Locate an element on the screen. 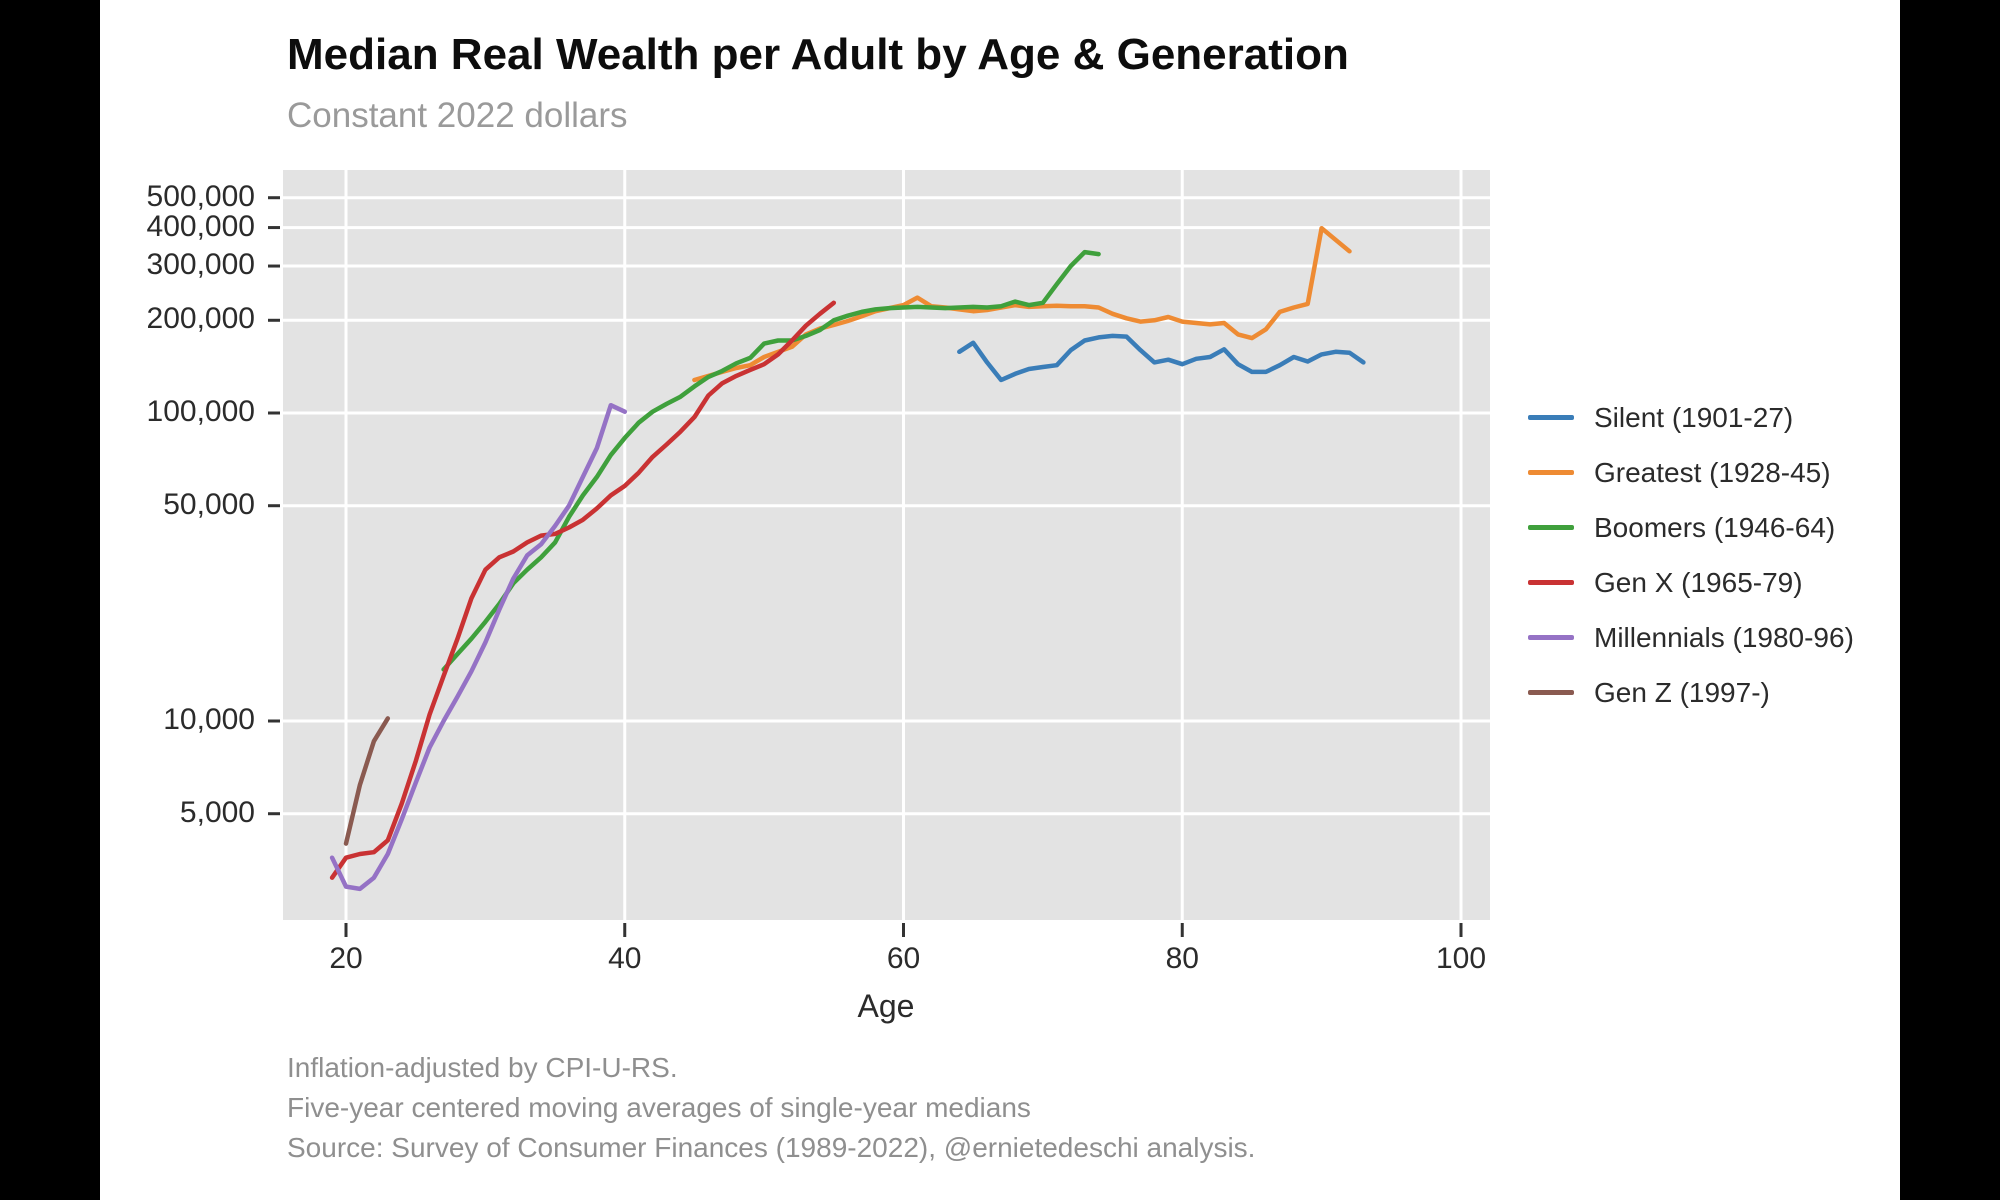 The width and height of the screenshot is (2000, 1200). legend-item-millennials: Millennials (1980-96) is located at coordinates (1714, 637).